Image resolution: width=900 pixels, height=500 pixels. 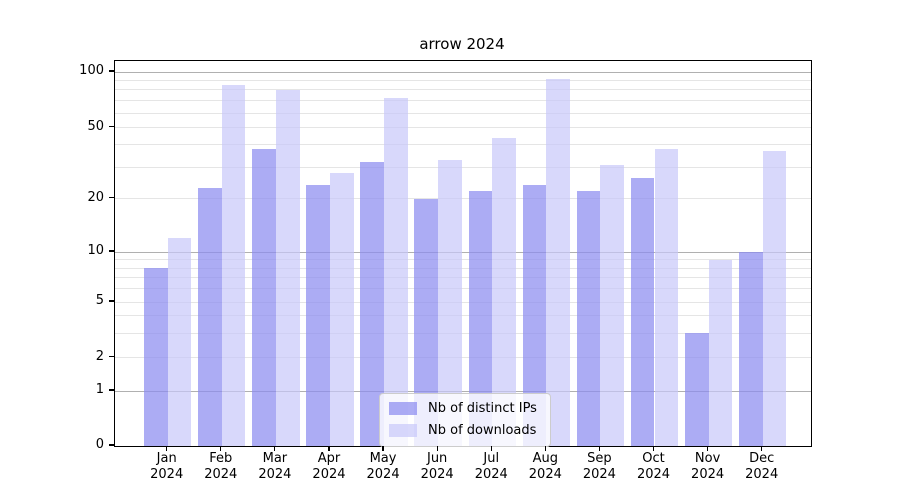 I want to click on legend-swatch-distinct-ips, so click(x=403, y=408).